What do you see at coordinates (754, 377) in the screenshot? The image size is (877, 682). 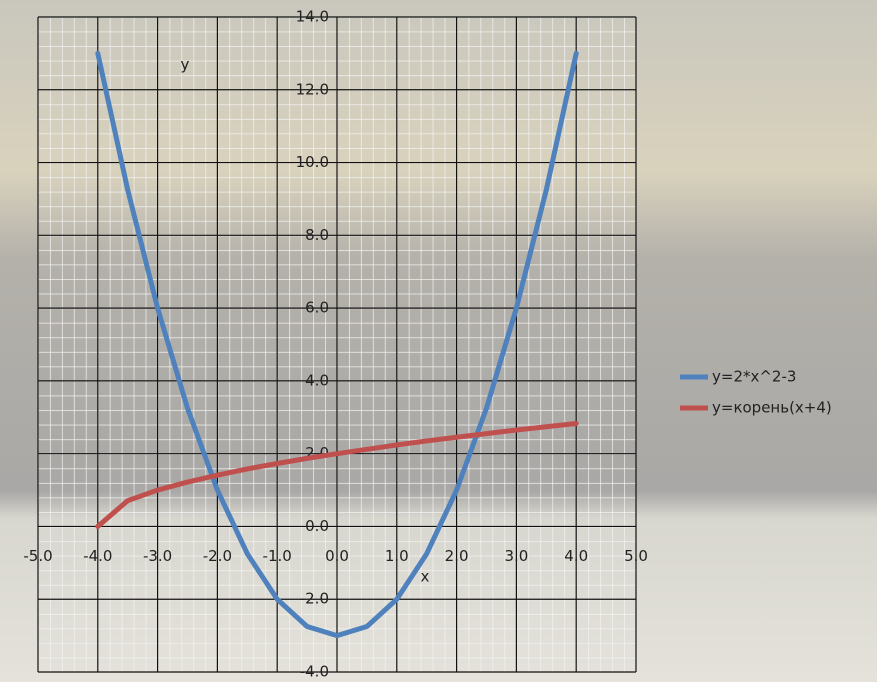 I see `legend-label: y=2*x^2-3` at bounding box center [754, 377].